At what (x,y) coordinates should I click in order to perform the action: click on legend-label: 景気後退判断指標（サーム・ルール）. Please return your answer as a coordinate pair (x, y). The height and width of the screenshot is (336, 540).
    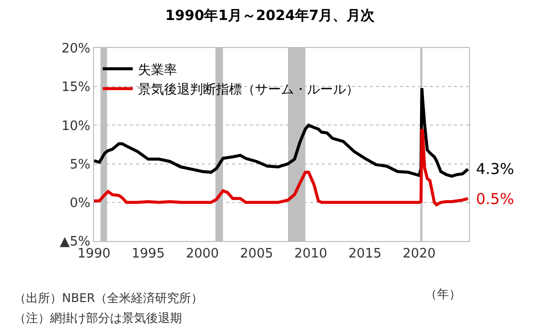
    Looking at the image, I should click on (248, 90).